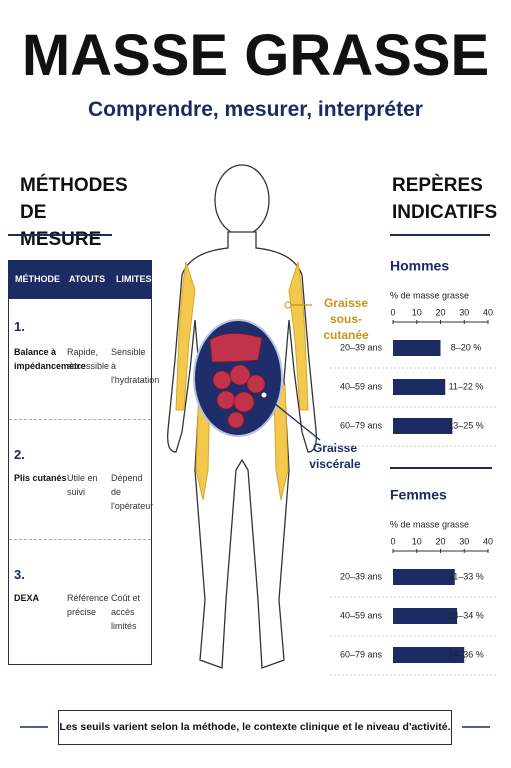 Image resolution: width=511 pixels, height=768 pixels. I want to click on method-name: Balance à impédancemètre, so click(50, 359).